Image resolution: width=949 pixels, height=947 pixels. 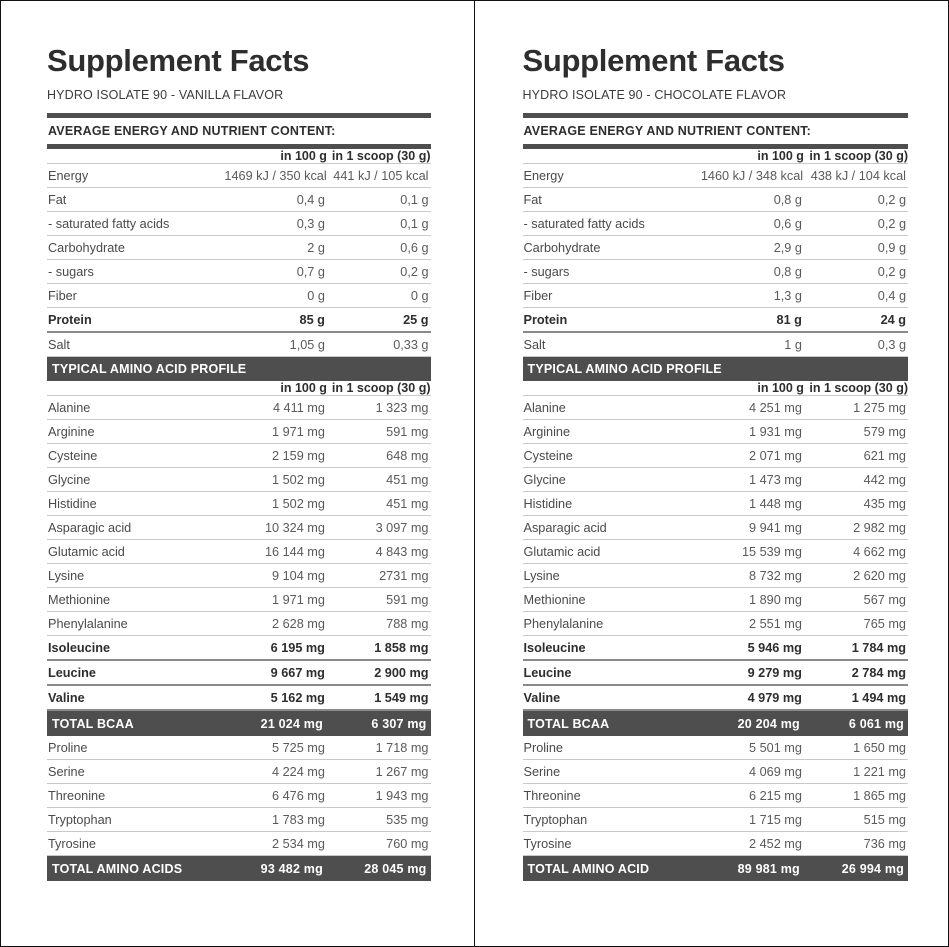 I want to click on column-header-per-100g: in 100 g, so click(x=751, y=156).